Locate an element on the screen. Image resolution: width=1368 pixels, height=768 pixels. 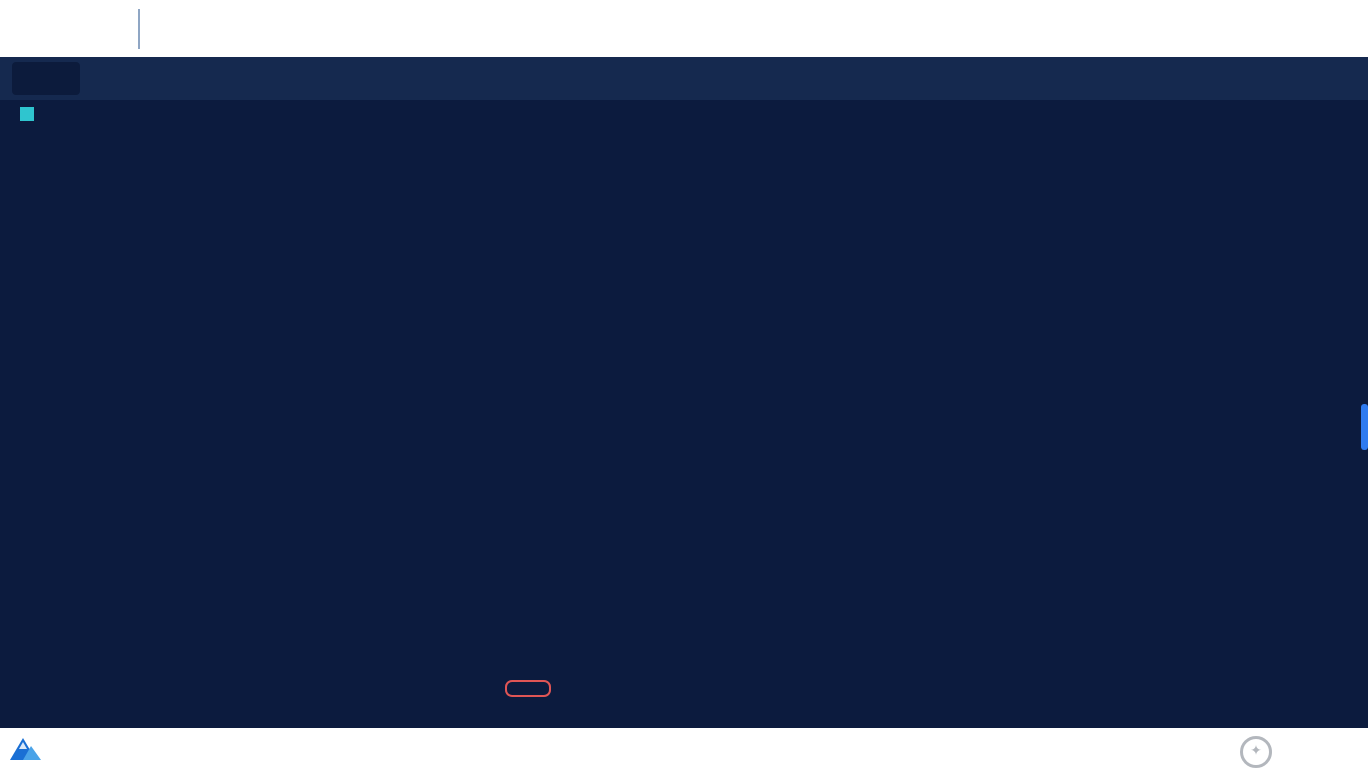
watermark-logo-icon: ✦ is located at coordinates (1256, 752).